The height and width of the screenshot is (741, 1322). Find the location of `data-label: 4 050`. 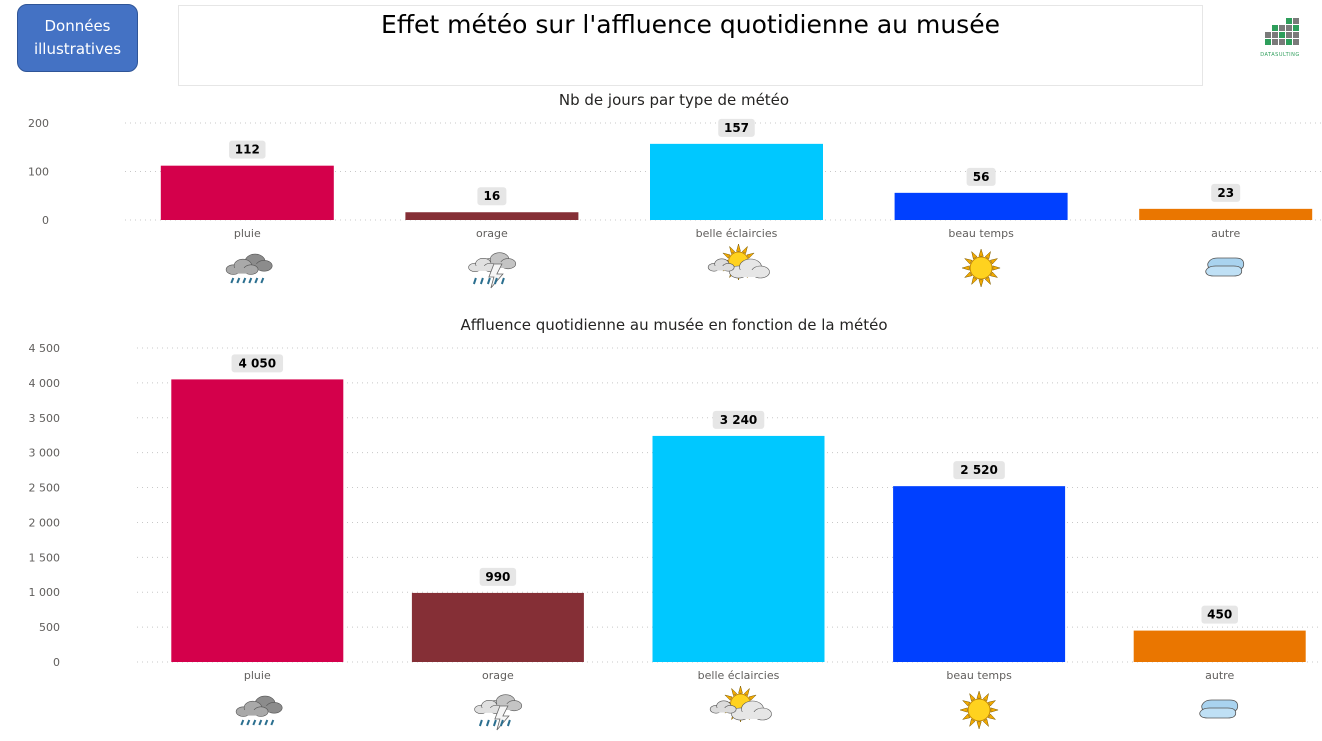

data-label: 4 050 is located at coordinates (258, 363).